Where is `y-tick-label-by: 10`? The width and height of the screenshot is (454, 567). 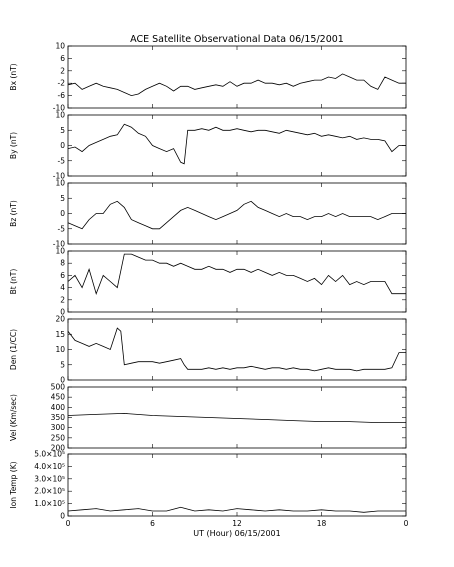 y-tick-label-by: 10 is located at coordinates (60, 115).